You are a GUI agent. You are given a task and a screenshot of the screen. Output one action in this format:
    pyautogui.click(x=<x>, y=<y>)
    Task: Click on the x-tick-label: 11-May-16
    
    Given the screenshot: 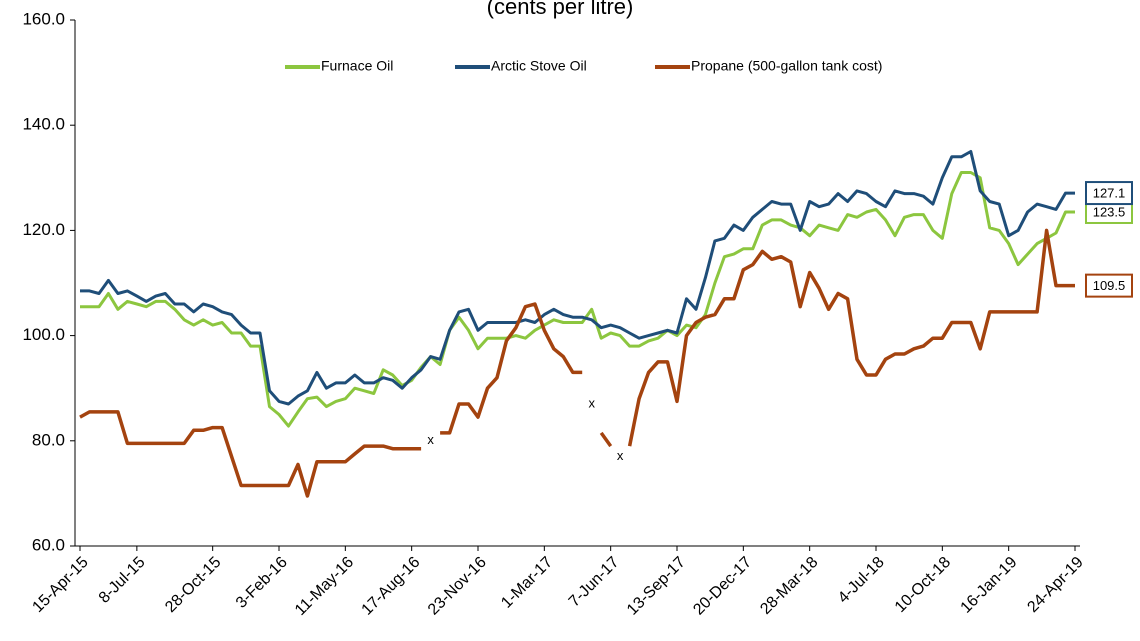 What is the action you would take?
    pyautogui.click(x=324, y=586)
    